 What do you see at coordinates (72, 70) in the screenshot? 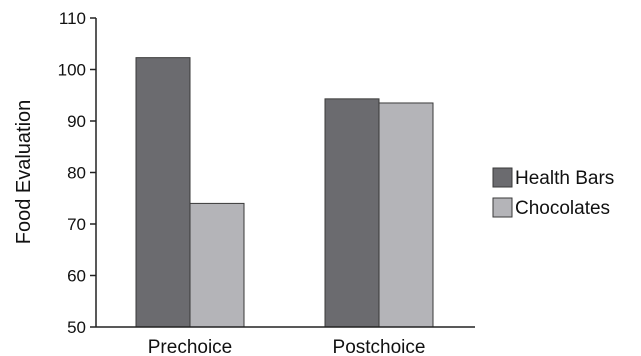
I see `y-tick-label: 100` at bounding box center [72, 70].